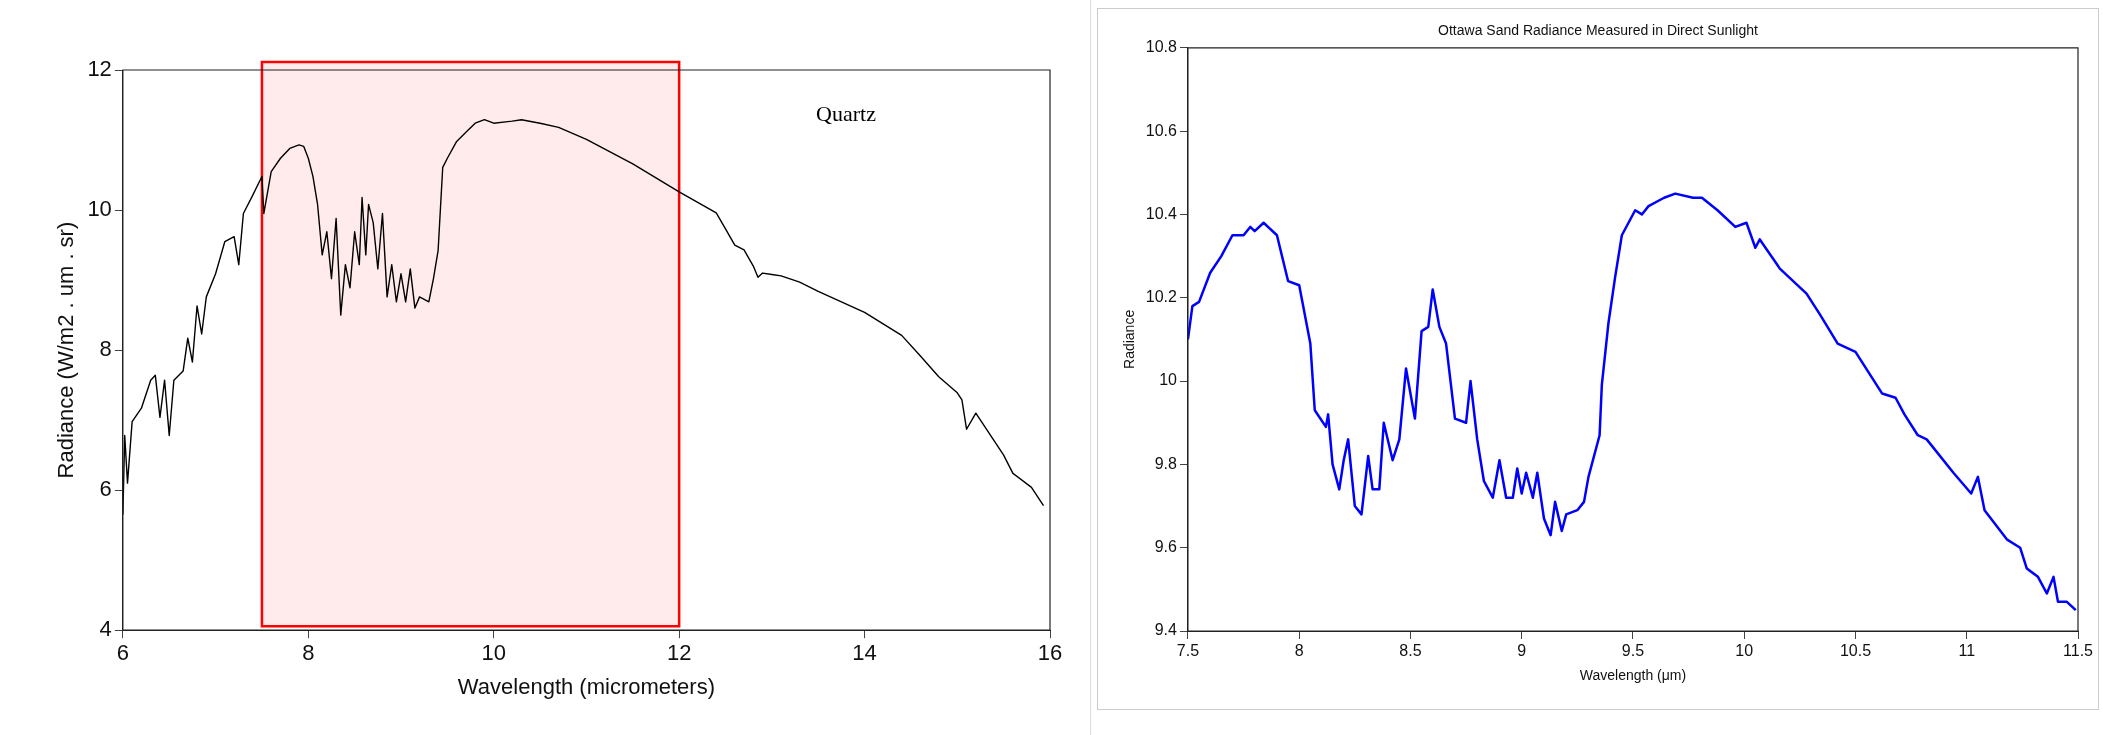  I want to click on x-tick-label: 9, so click(1522, 651).